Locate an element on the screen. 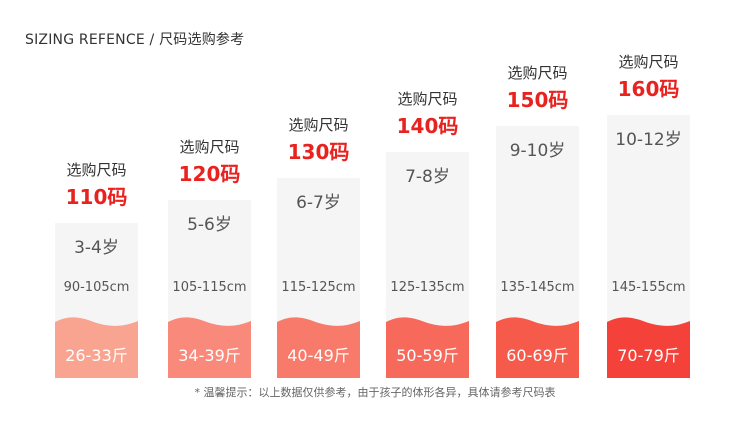 The width and height of the screenshot is (750, 426). size-card-age: 7-8岁 is located at coordinates (427, 177).